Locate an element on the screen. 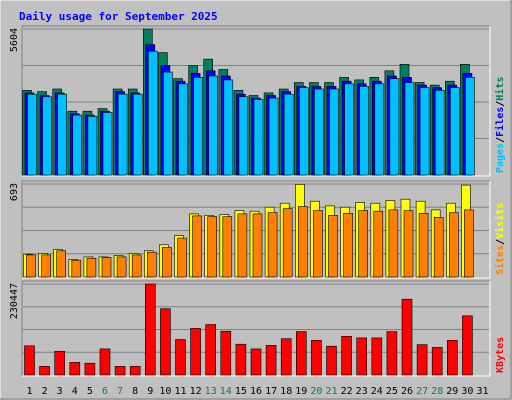 This screenshot has width=512, height=400. x-tick-label-day-28: 28 is located at coordinates (437, 391).